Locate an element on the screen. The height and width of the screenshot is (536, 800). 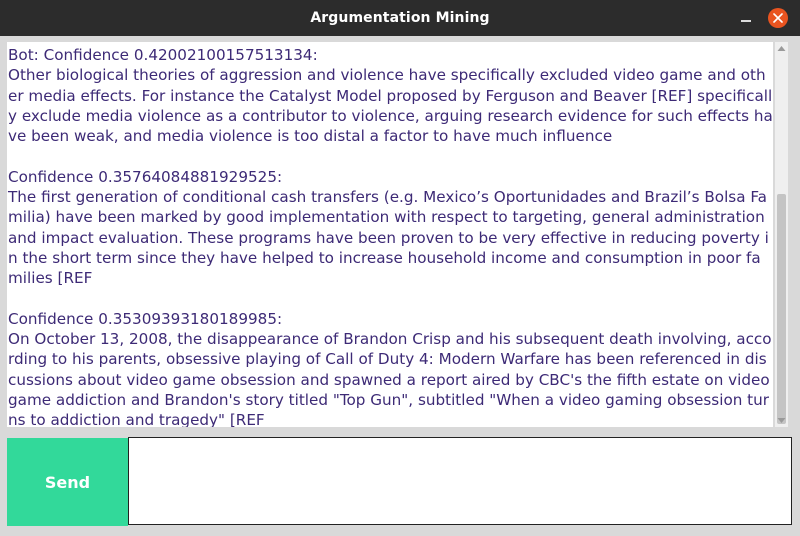
vertical-scrollbar is located at coordinates (781, 234).